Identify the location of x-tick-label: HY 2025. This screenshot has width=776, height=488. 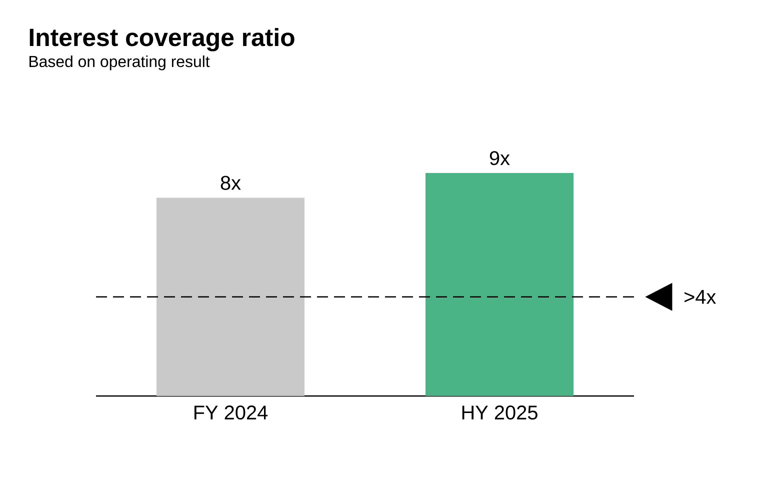
(500, 413).